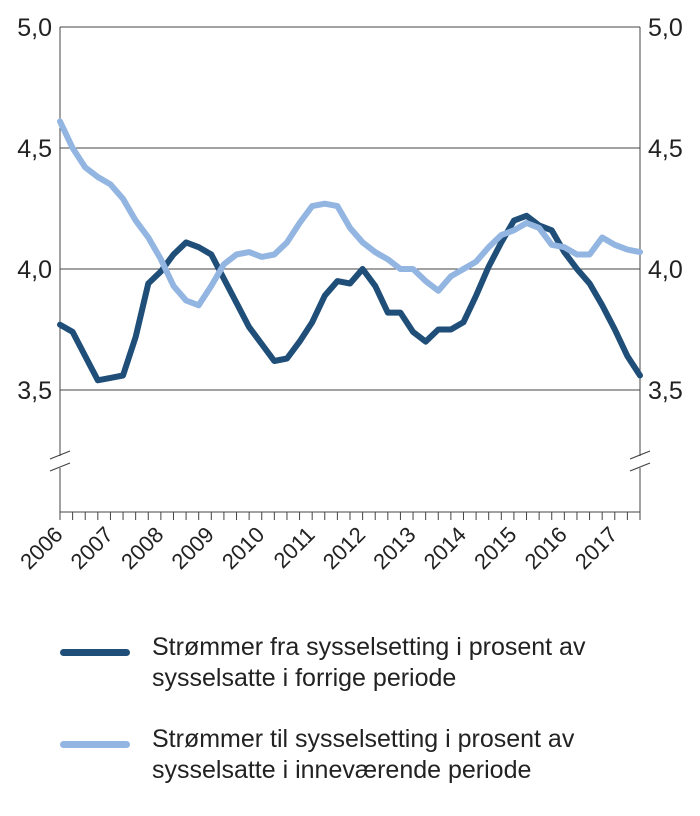  Describe the element at coordinates (34, 149) in the screenshot. I see `y-tick-label-left: 4,5` at that location.